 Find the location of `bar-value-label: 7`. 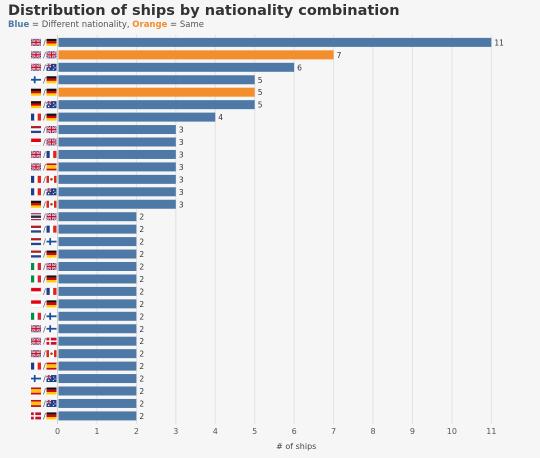

bar-value-label: 7 is located at coordinates (339, 55).